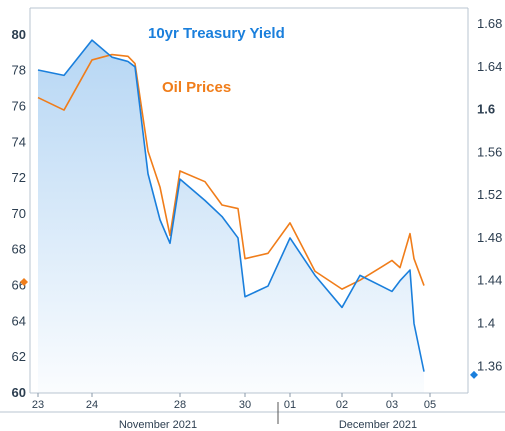 This screenshot has width=505, height=431. What do you see at coordinates (180, 405) in the screenshot?
I see `x-axis-tick-label: 28` at bounding box center [180, 405].